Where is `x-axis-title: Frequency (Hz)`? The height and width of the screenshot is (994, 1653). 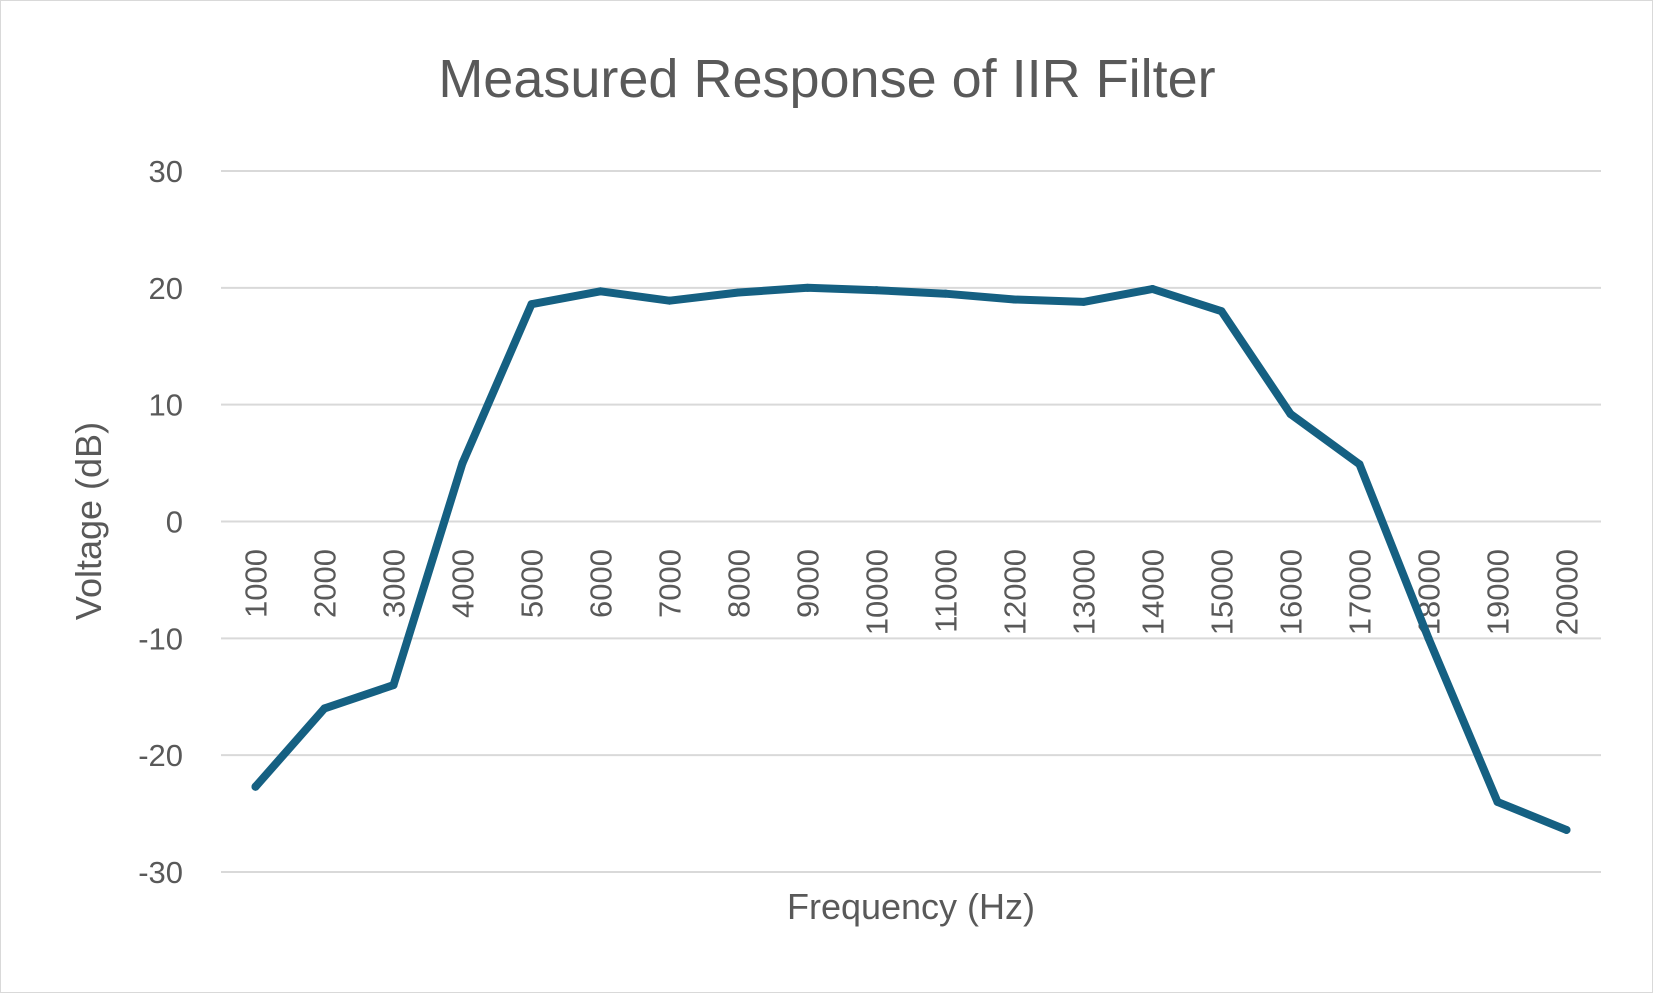
x-axis-title: Frequency (Hz) is located at coordinates (911, 906).